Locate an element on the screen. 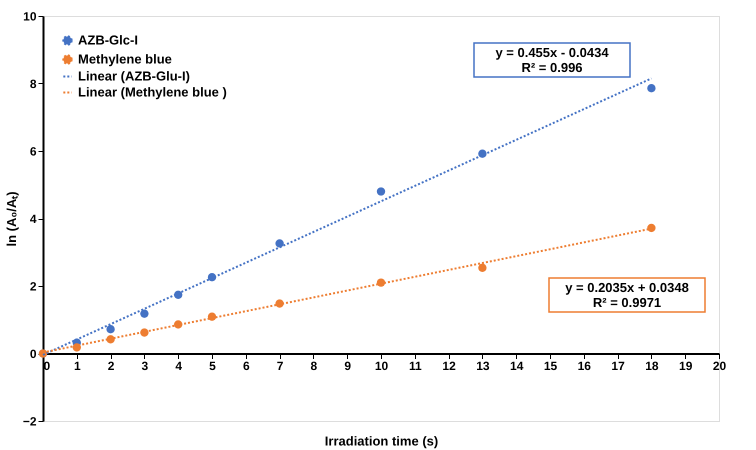 This screenshot has height=450, width=756. annotation: y = 0.455x - 0.0434 R² = 0.996 is located at coordinates (552, 60).